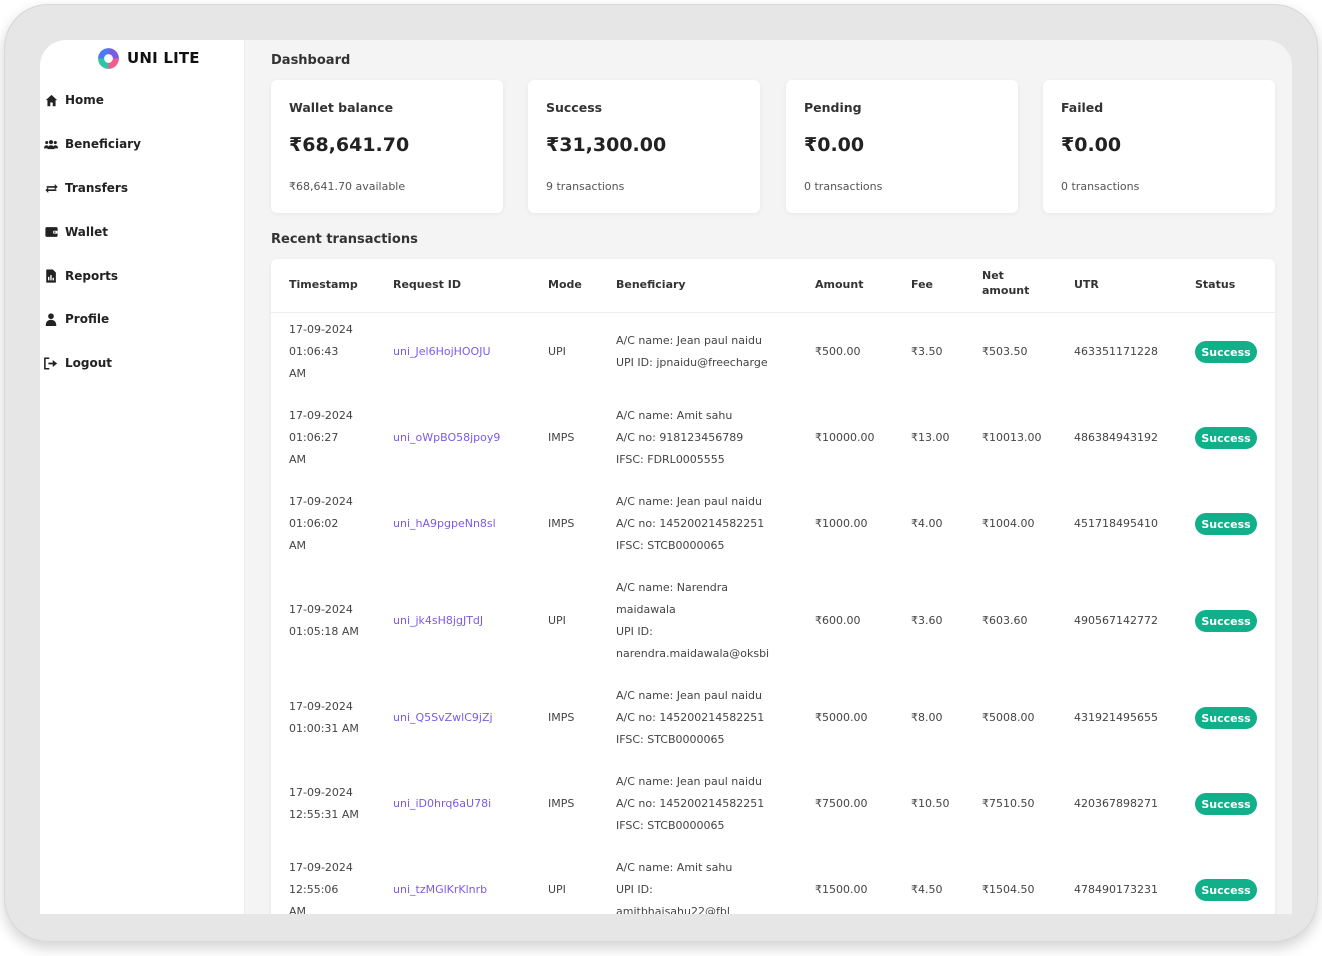 Image resolution: width=1322 pixels, height=956 pixels. What do you see at coordinates (1215, 284) in the screenshot?
I see `column-header-status: Status` at bounding box center [1215, 284].